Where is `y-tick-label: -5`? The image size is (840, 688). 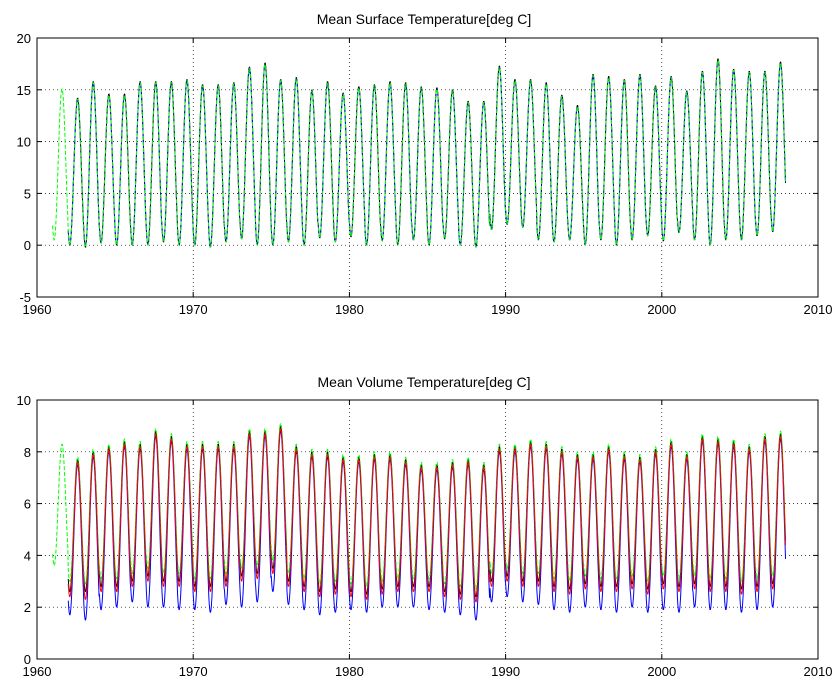
y-tick-label: -5 is located at coordinates (25, 297).